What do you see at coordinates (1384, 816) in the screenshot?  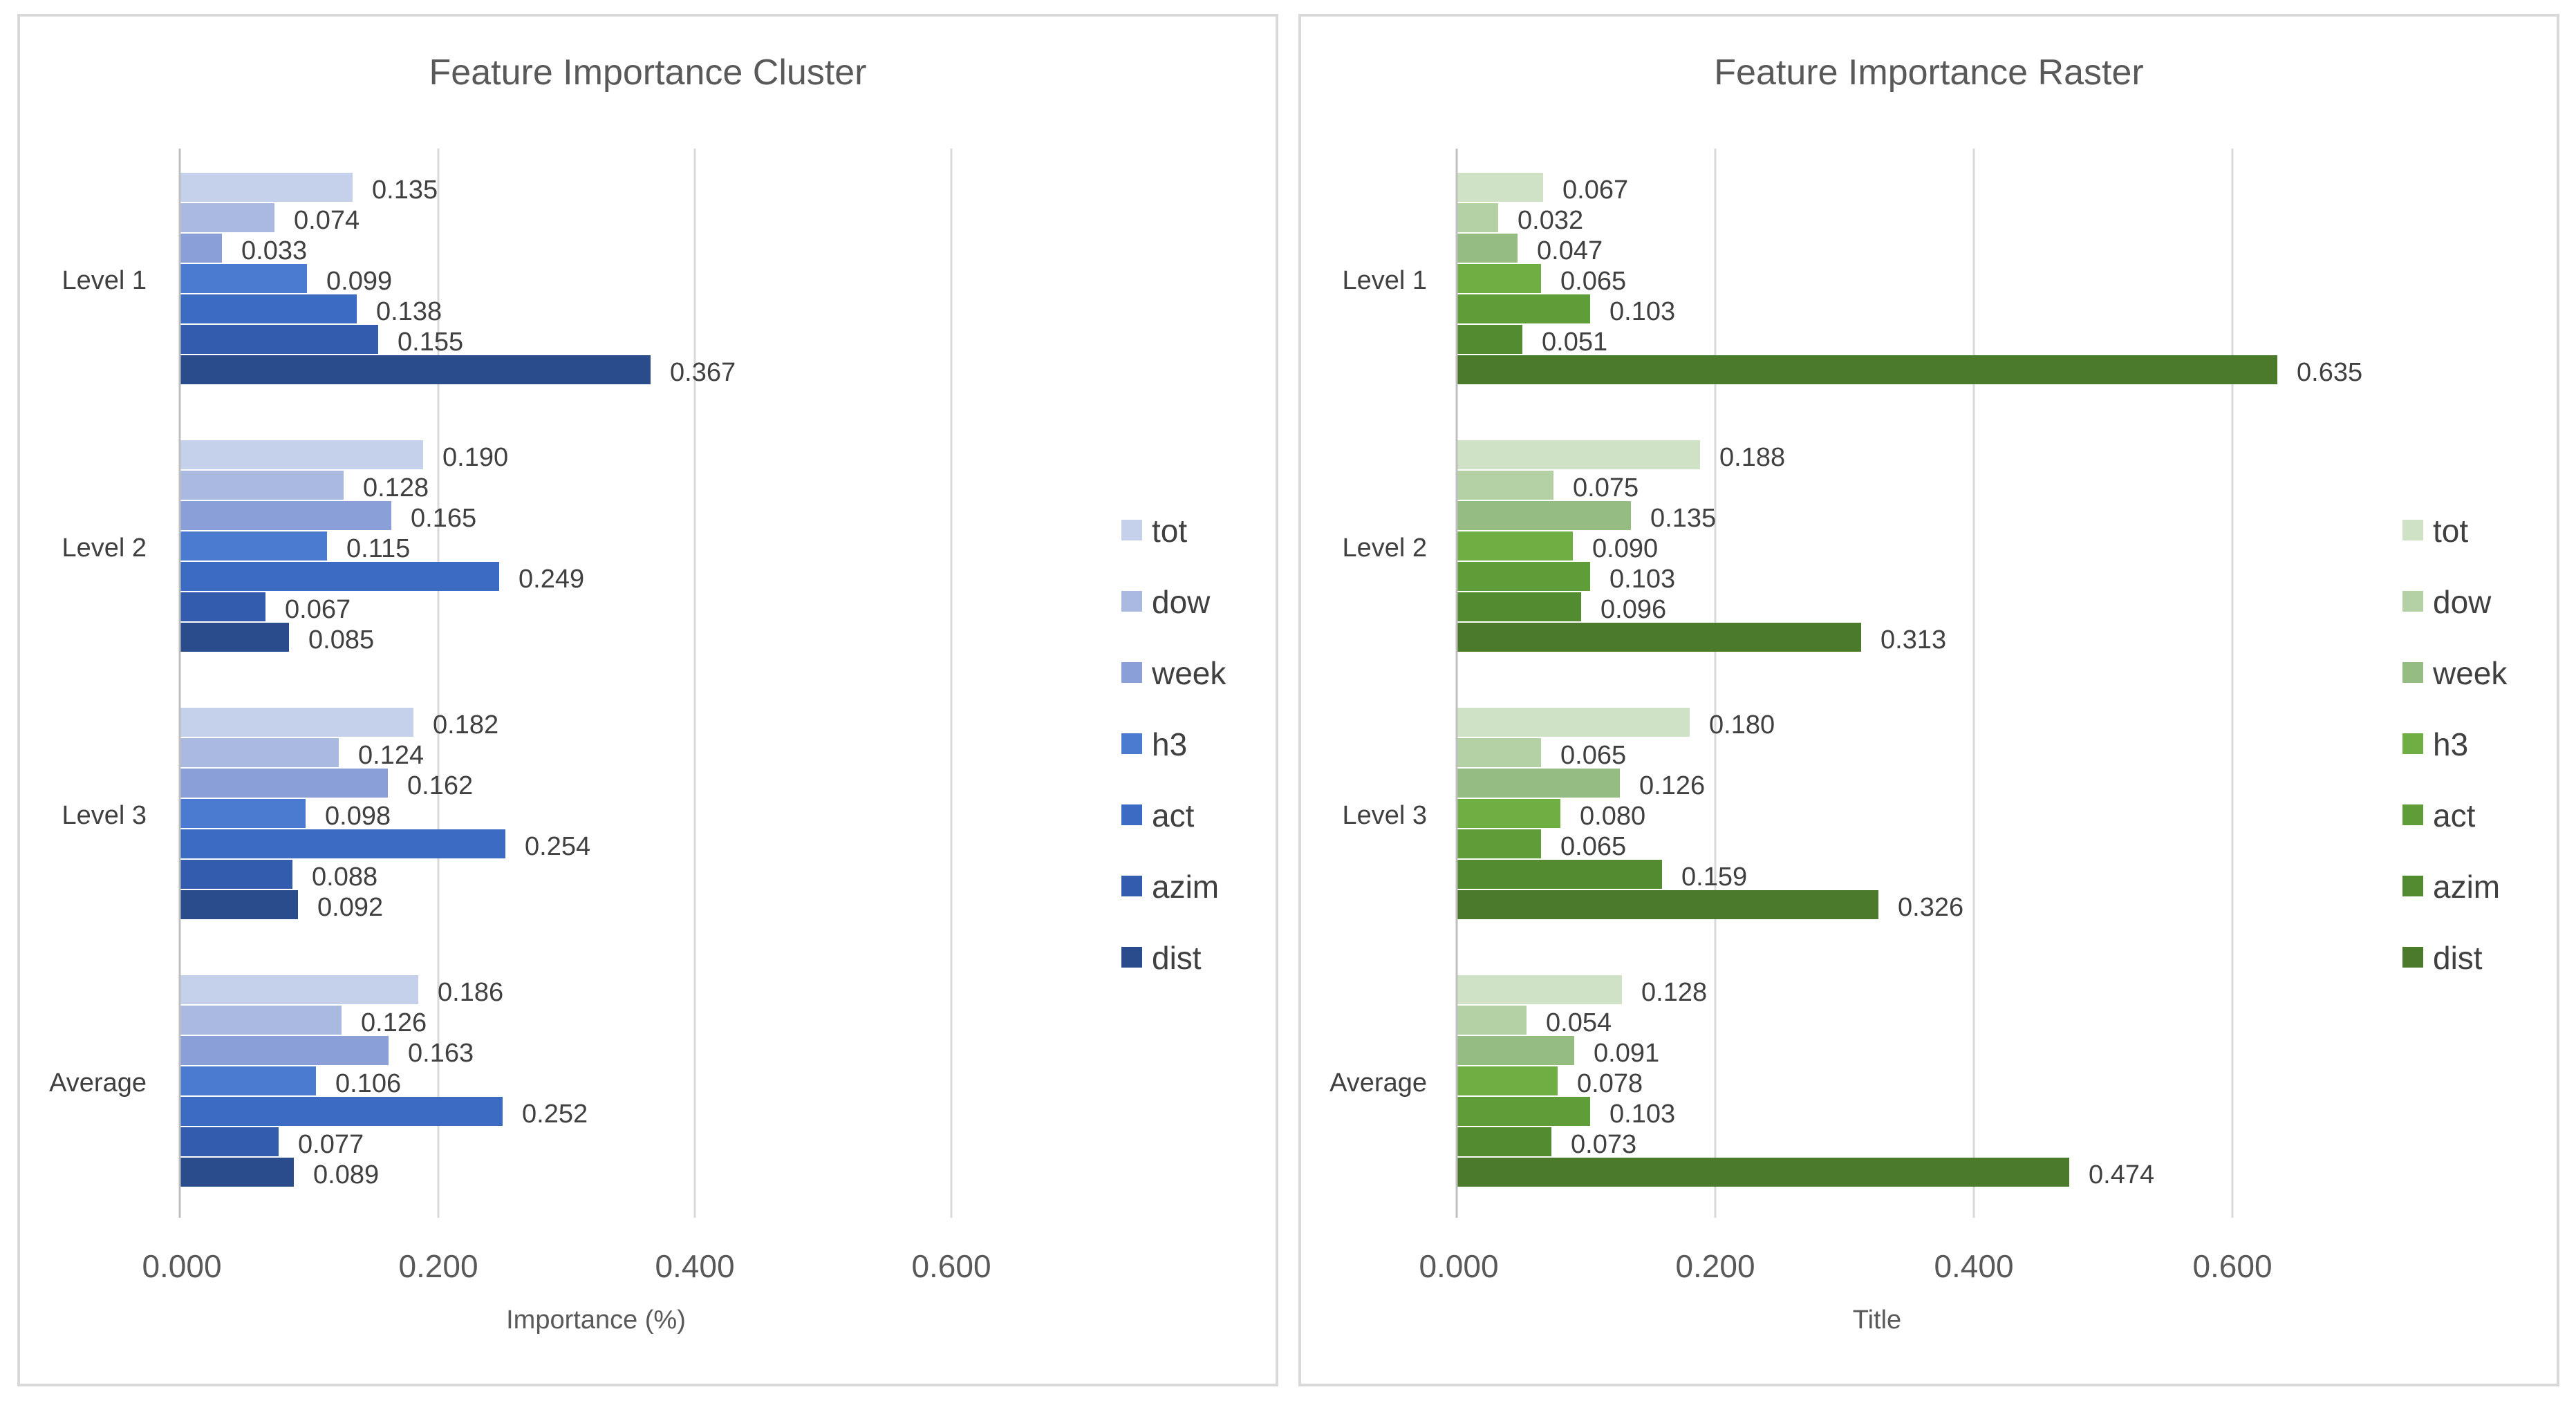 I see `raster-category-label: Level 3` at bounding box center [1384, 816].